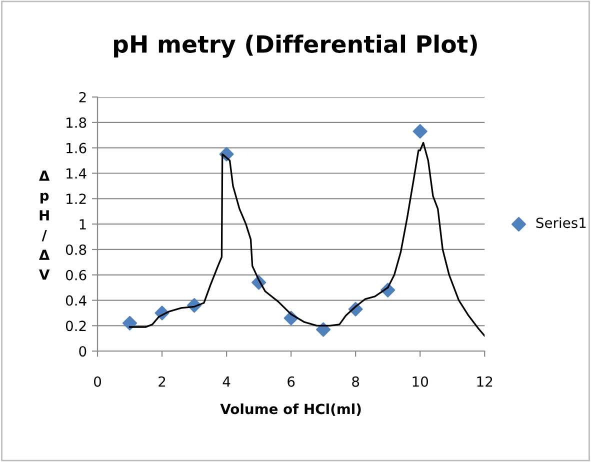  Describe the element at coordinates (76, 122) in the screenshot. I see `y-tick-label: 1.8` at that location.